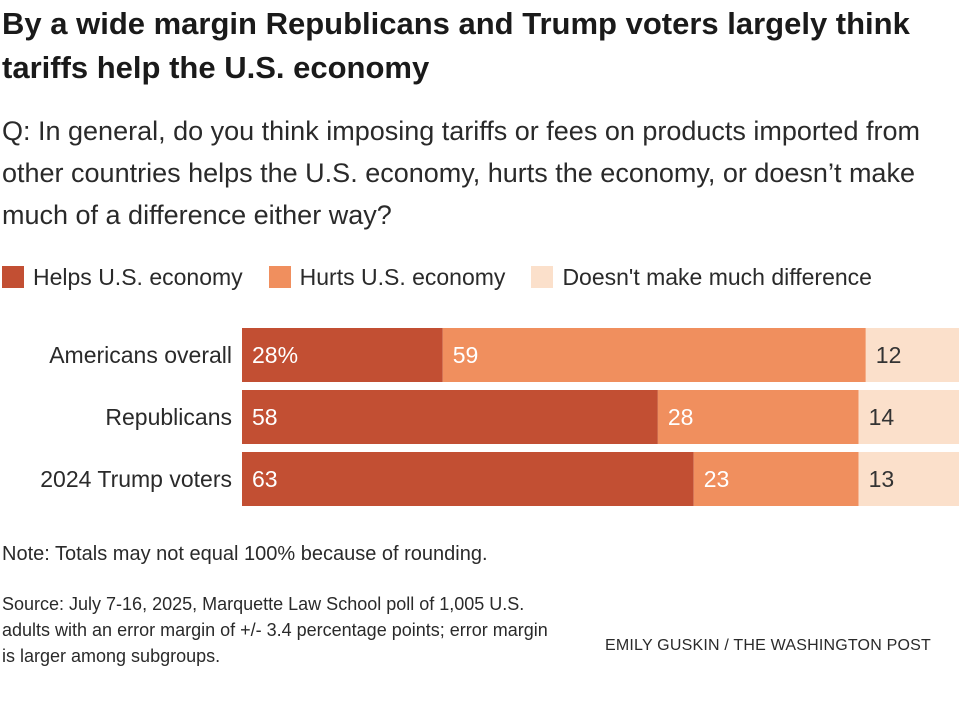  I want to click on bar-value-label: 23, so click(717, 479).